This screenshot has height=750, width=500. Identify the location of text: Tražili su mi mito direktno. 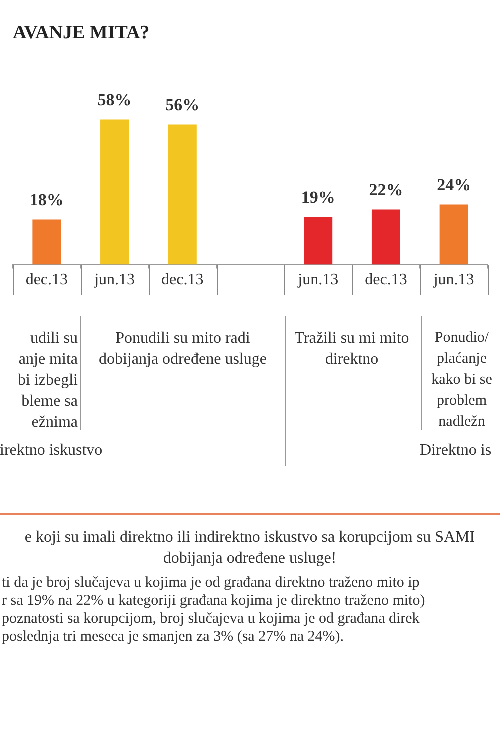
(352, 349).